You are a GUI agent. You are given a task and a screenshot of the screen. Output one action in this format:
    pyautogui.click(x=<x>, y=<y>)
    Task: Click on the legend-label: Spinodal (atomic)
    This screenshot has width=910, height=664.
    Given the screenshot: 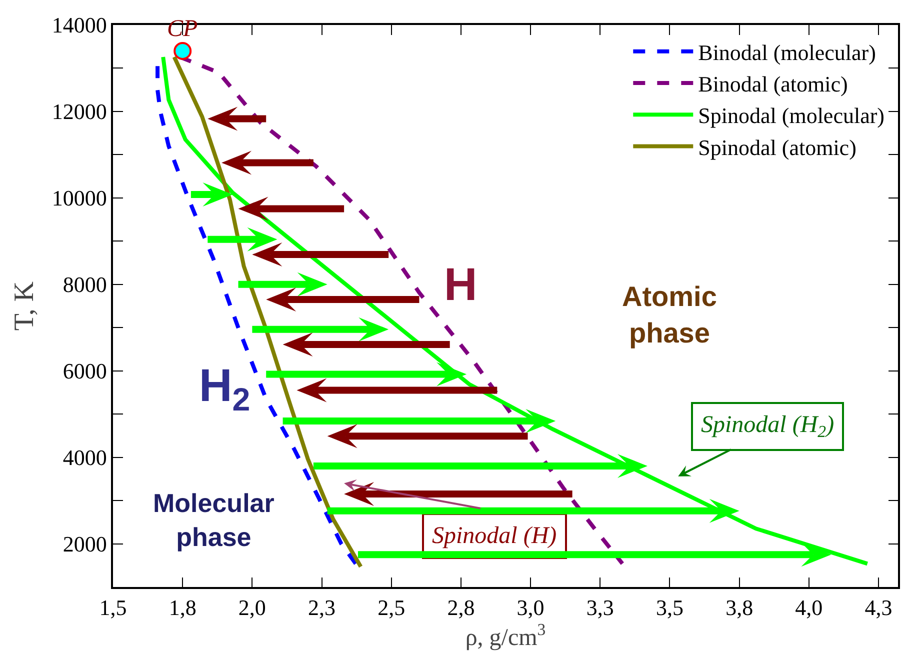 What is the action you would take?
    pyautogui.click(x=777, y=147)
    